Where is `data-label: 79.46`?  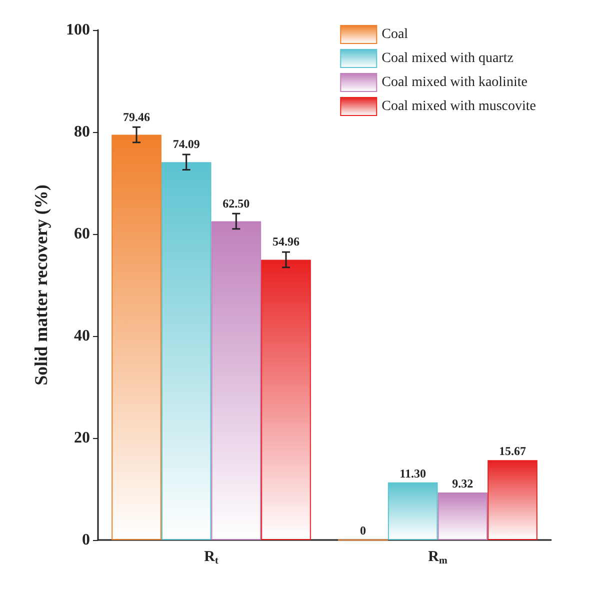 data-label: 79.46 is located at coordinates (136, 117).